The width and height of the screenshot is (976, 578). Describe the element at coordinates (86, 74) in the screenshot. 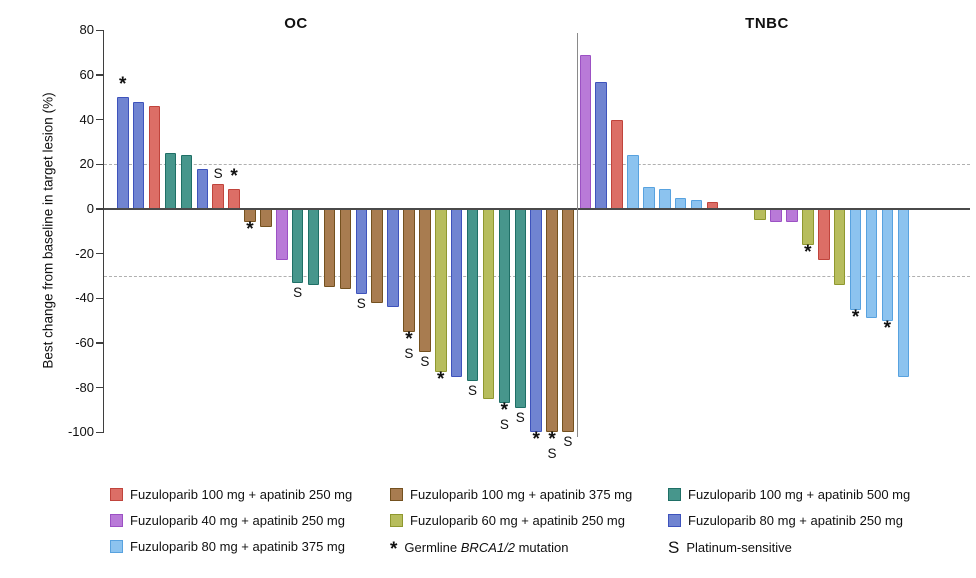

I see `y-axis-tick-label: 60` at that location.